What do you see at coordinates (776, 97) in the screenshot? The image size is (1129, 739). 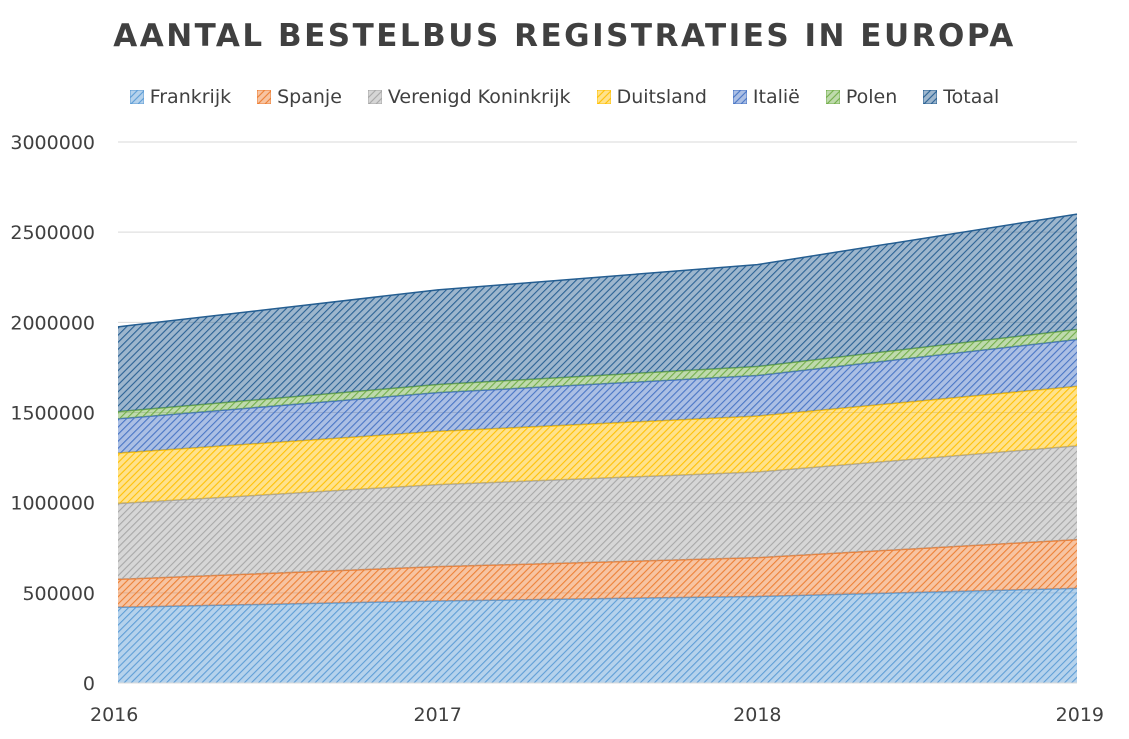 I see `legend-label: Italië` at bounding box center [776, 97].